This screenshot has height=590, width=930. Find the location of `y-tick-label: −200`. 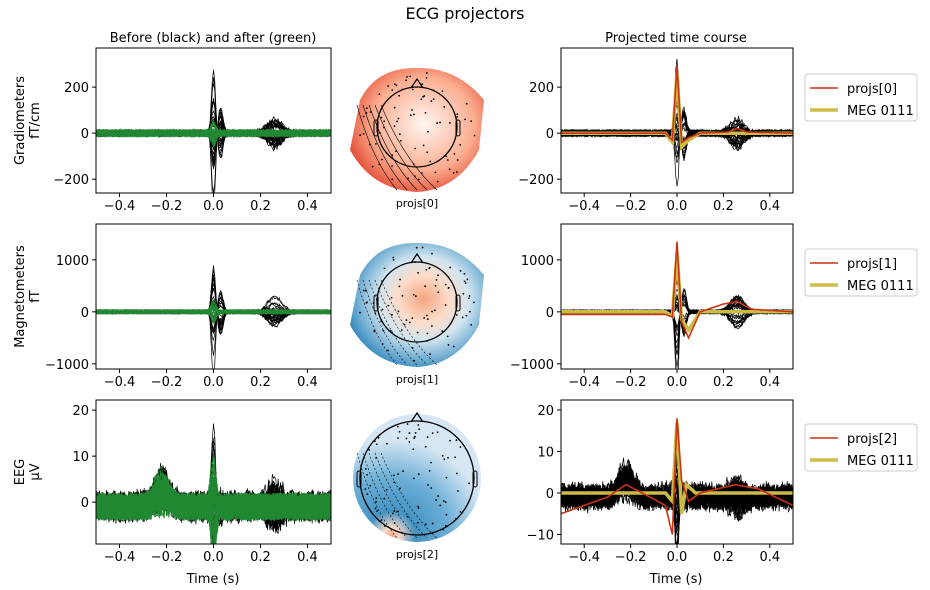

y-tick-label: −200 is located at coordinates (536, 180).